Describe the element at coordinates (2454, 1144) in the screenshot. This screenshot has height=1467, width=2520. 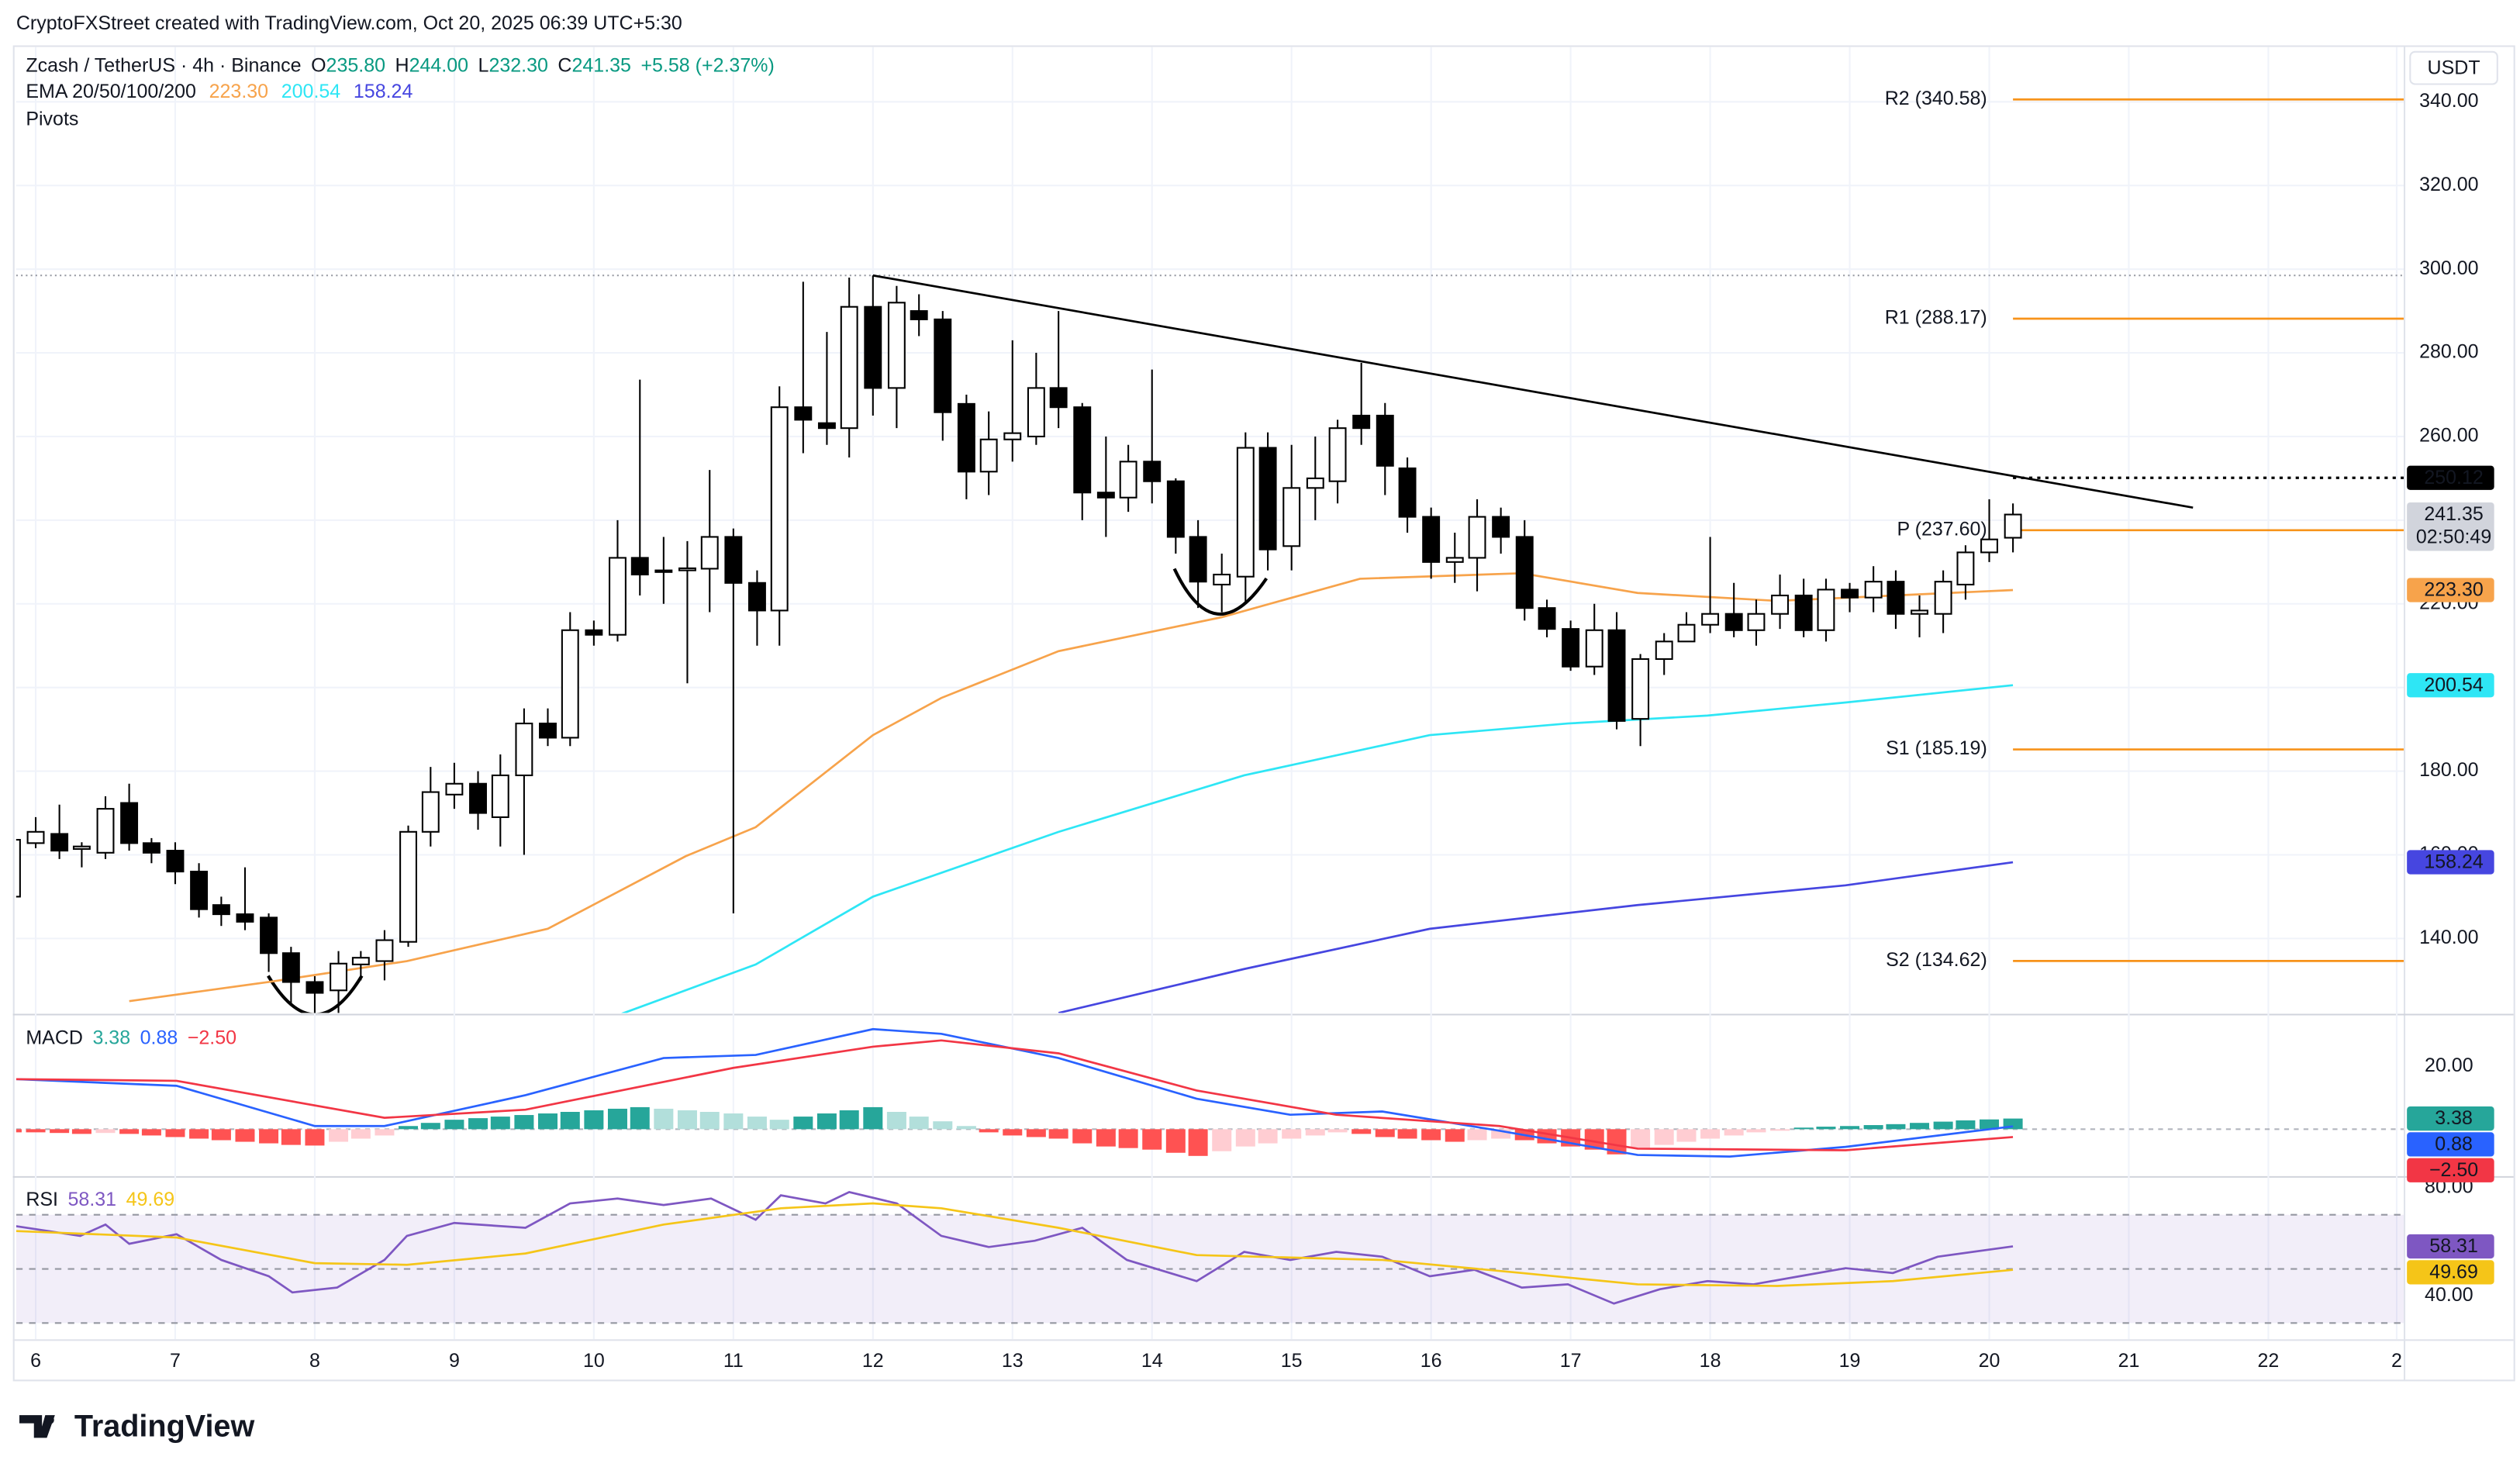
I see `price-badge-label: 0.88` at that location.